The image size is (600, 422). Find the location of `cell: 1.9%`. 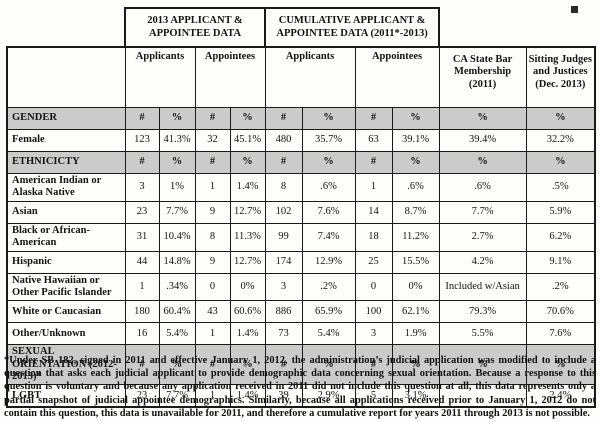

cell: 1.9% is located at coordinates (415, 334).